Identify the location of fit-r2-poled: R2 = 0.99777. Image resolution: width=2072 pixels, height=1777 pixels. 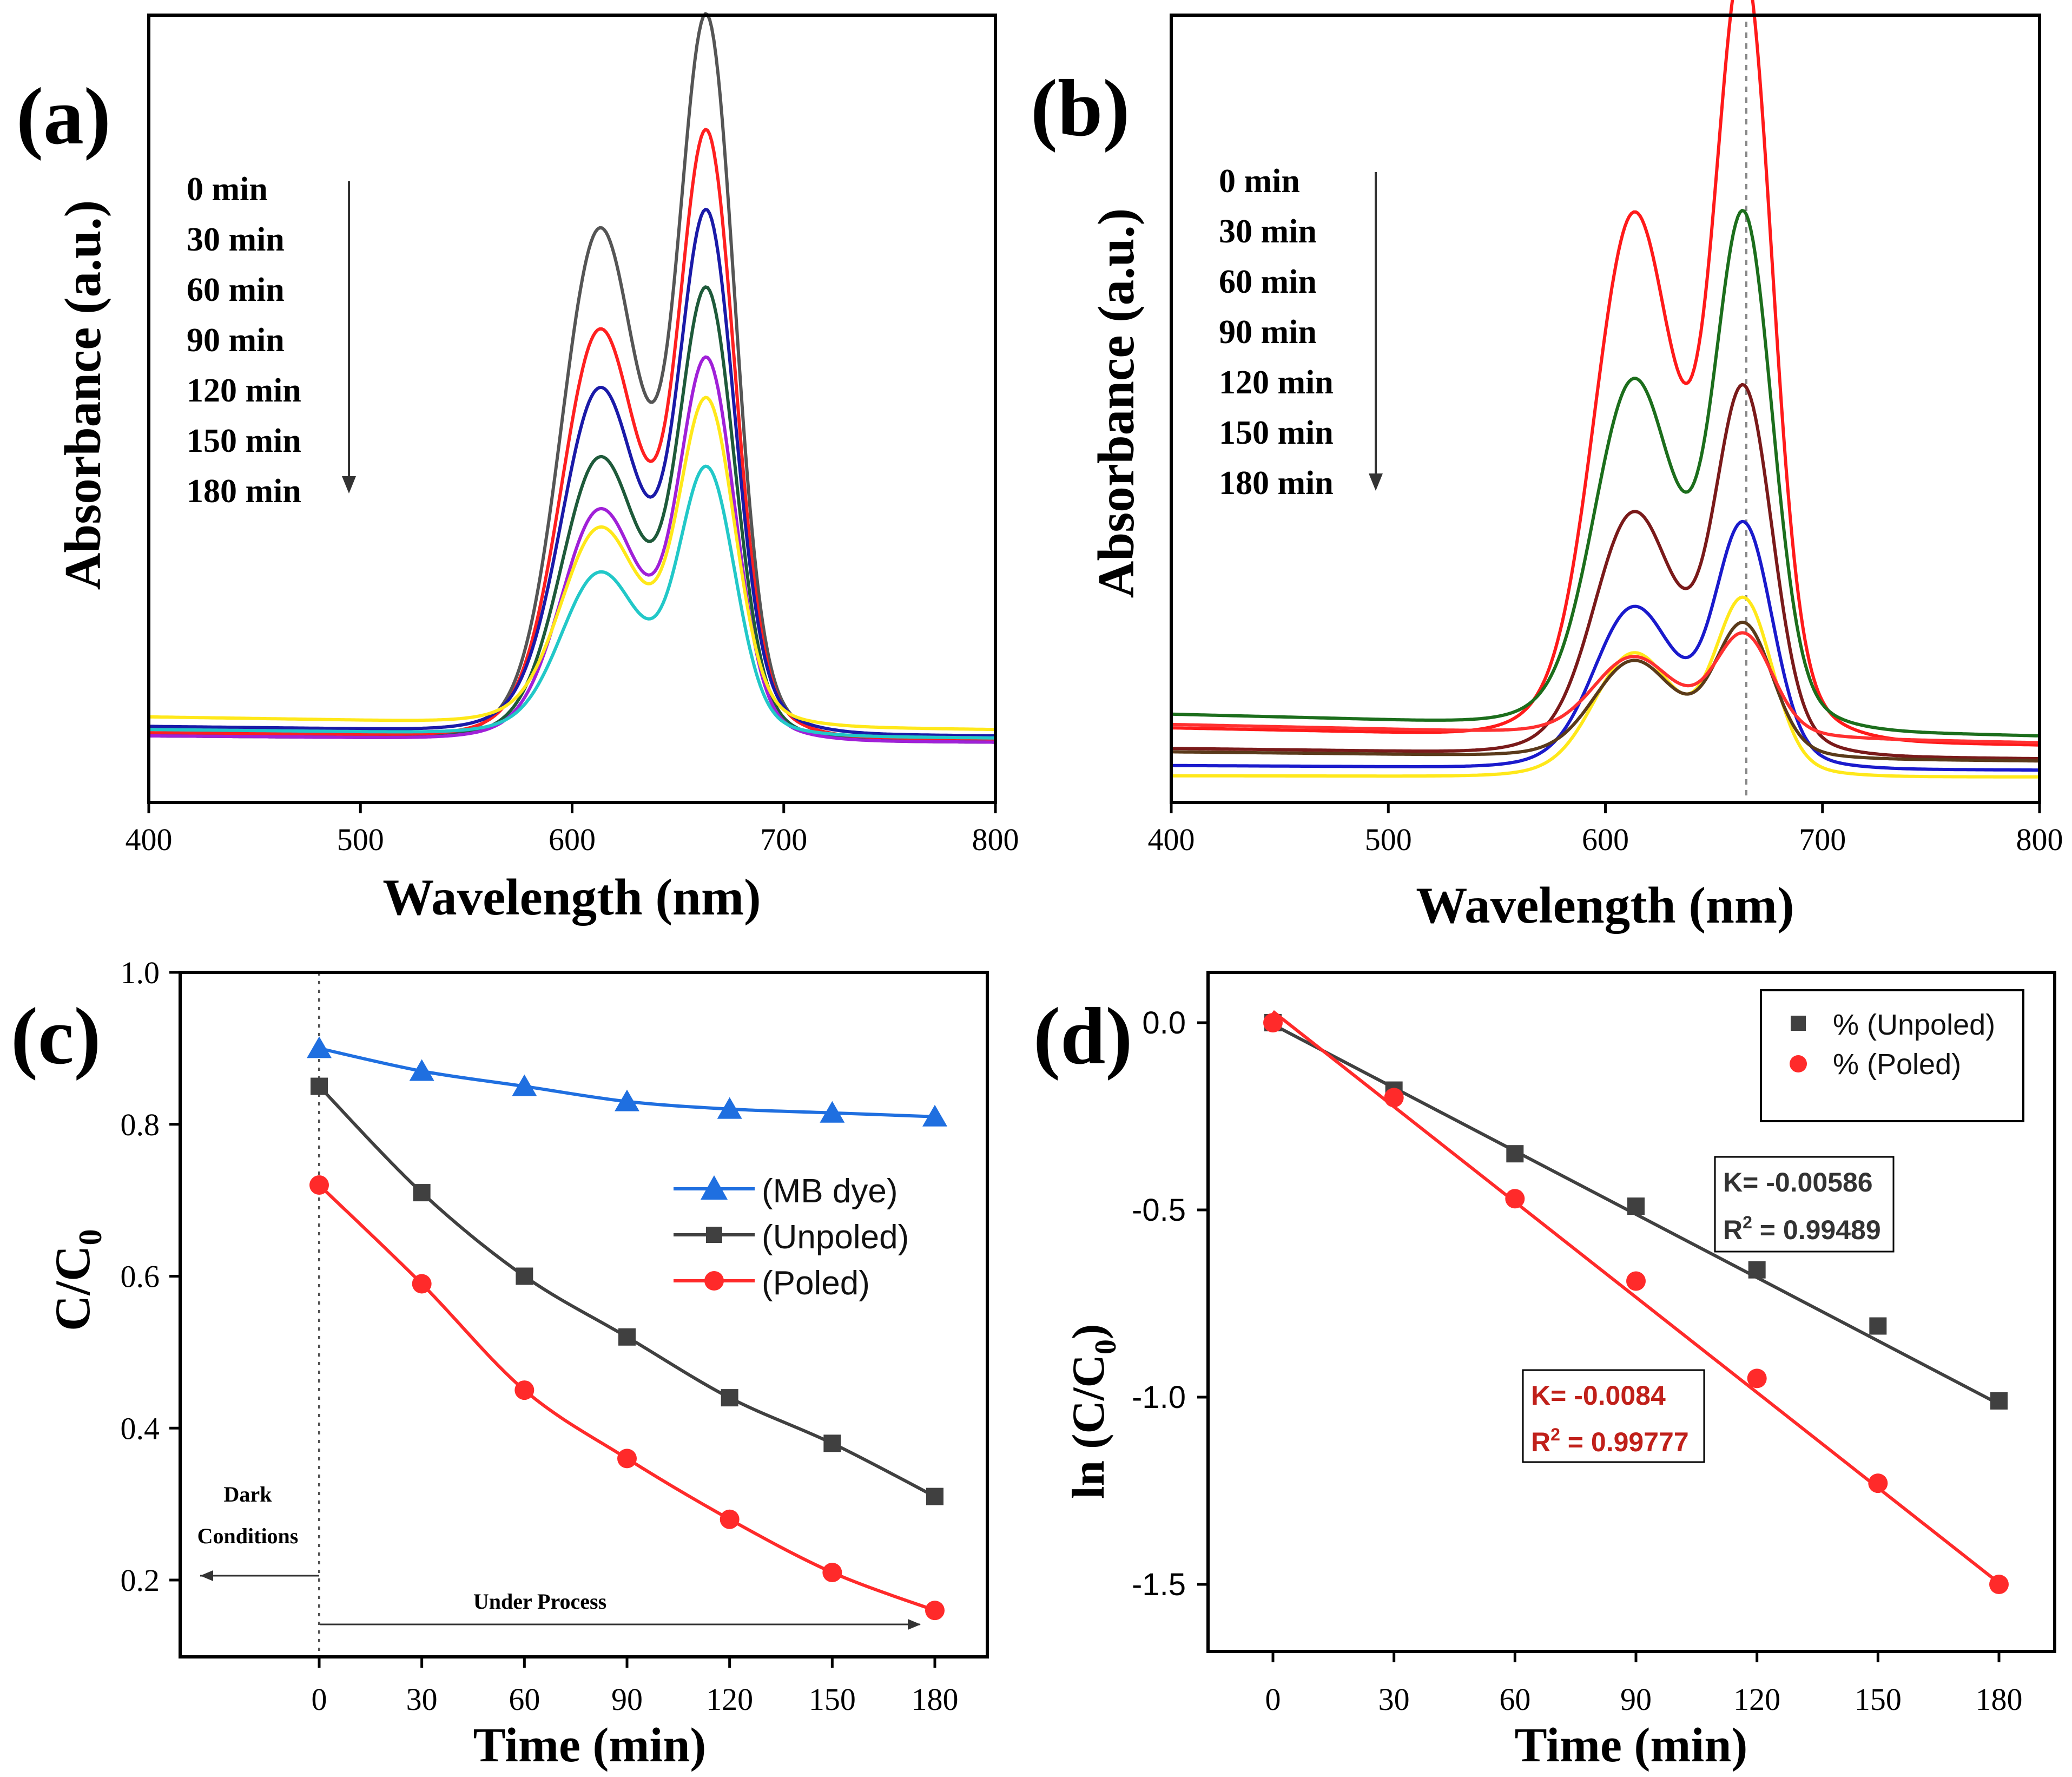
(1610, 1441).